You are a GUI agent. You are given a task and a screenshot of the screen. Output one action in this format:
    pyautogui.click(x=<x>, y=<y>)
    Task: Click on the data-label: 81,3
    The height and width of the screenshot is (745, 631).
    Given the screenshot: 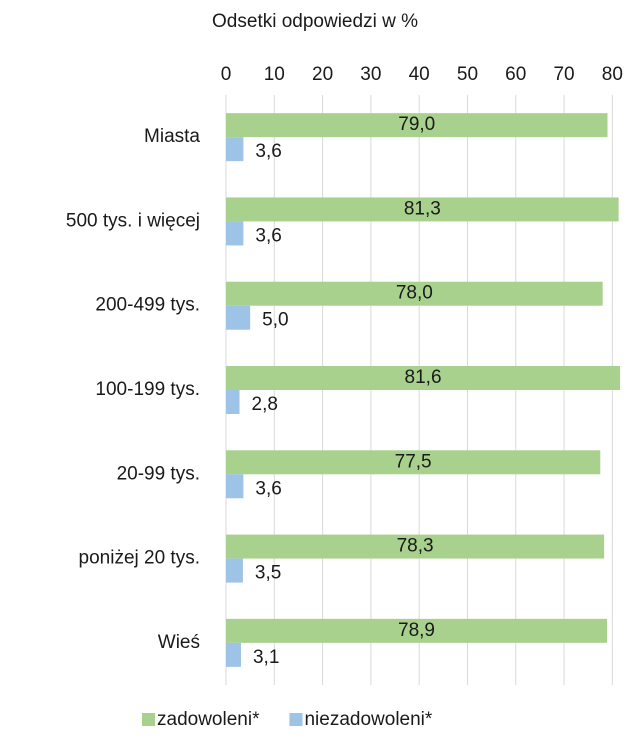 What is the action you would take?
    pyautogui.click(x=422, y=208)
    